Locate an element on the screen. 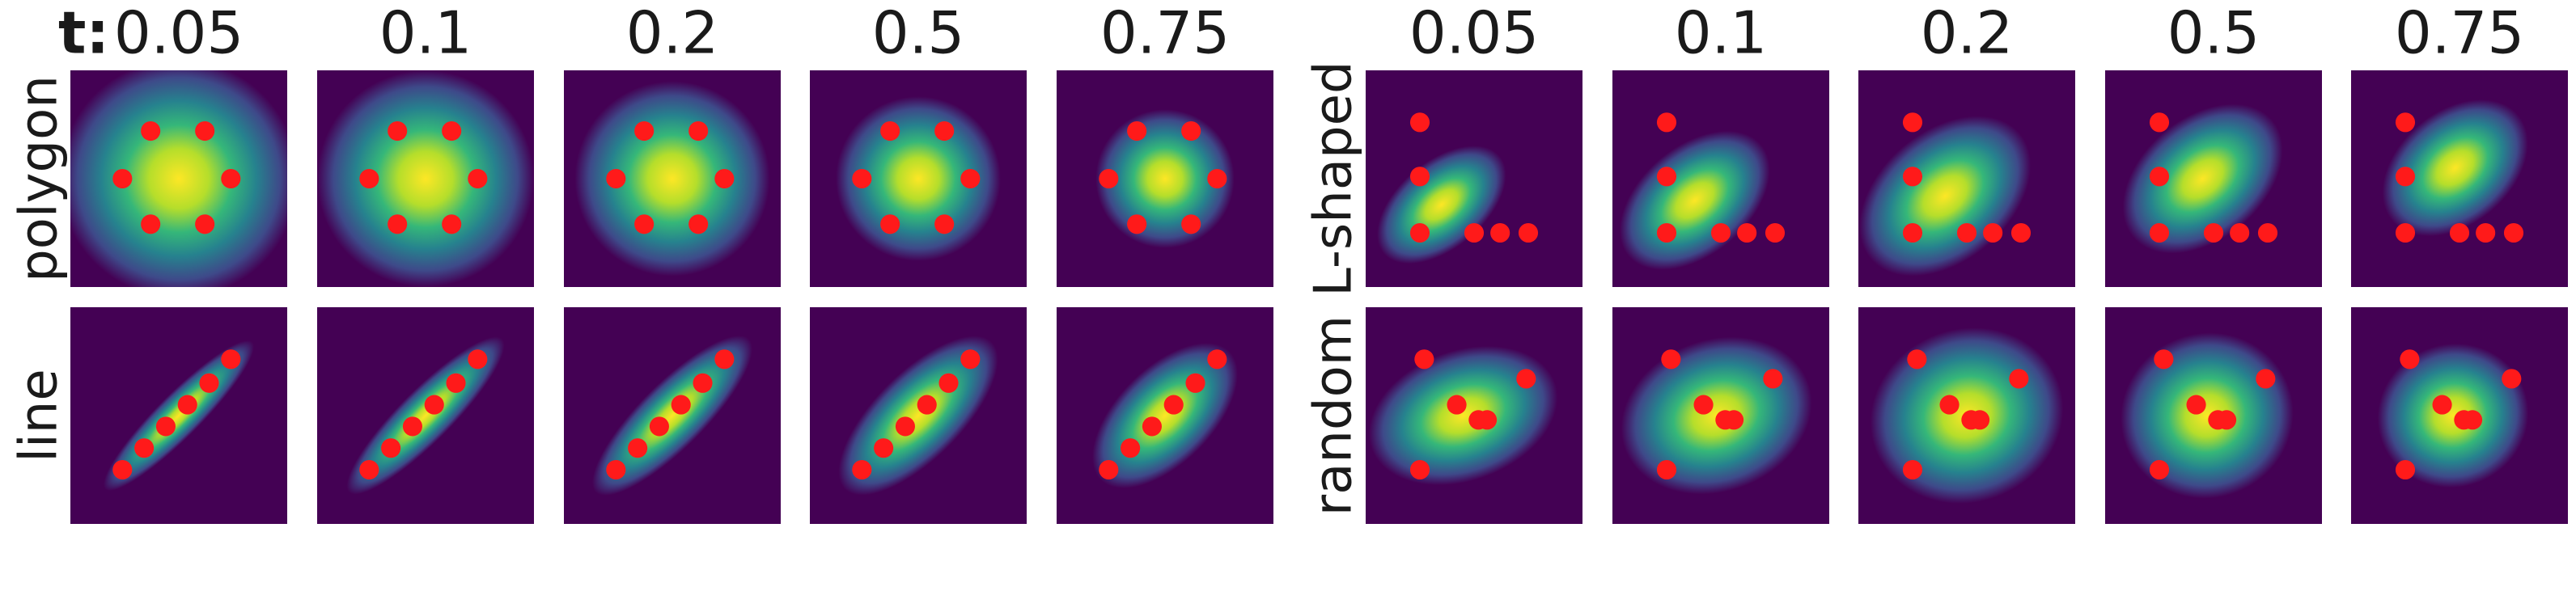  column-label: 0.5 is located at coordinates (2213, 33).